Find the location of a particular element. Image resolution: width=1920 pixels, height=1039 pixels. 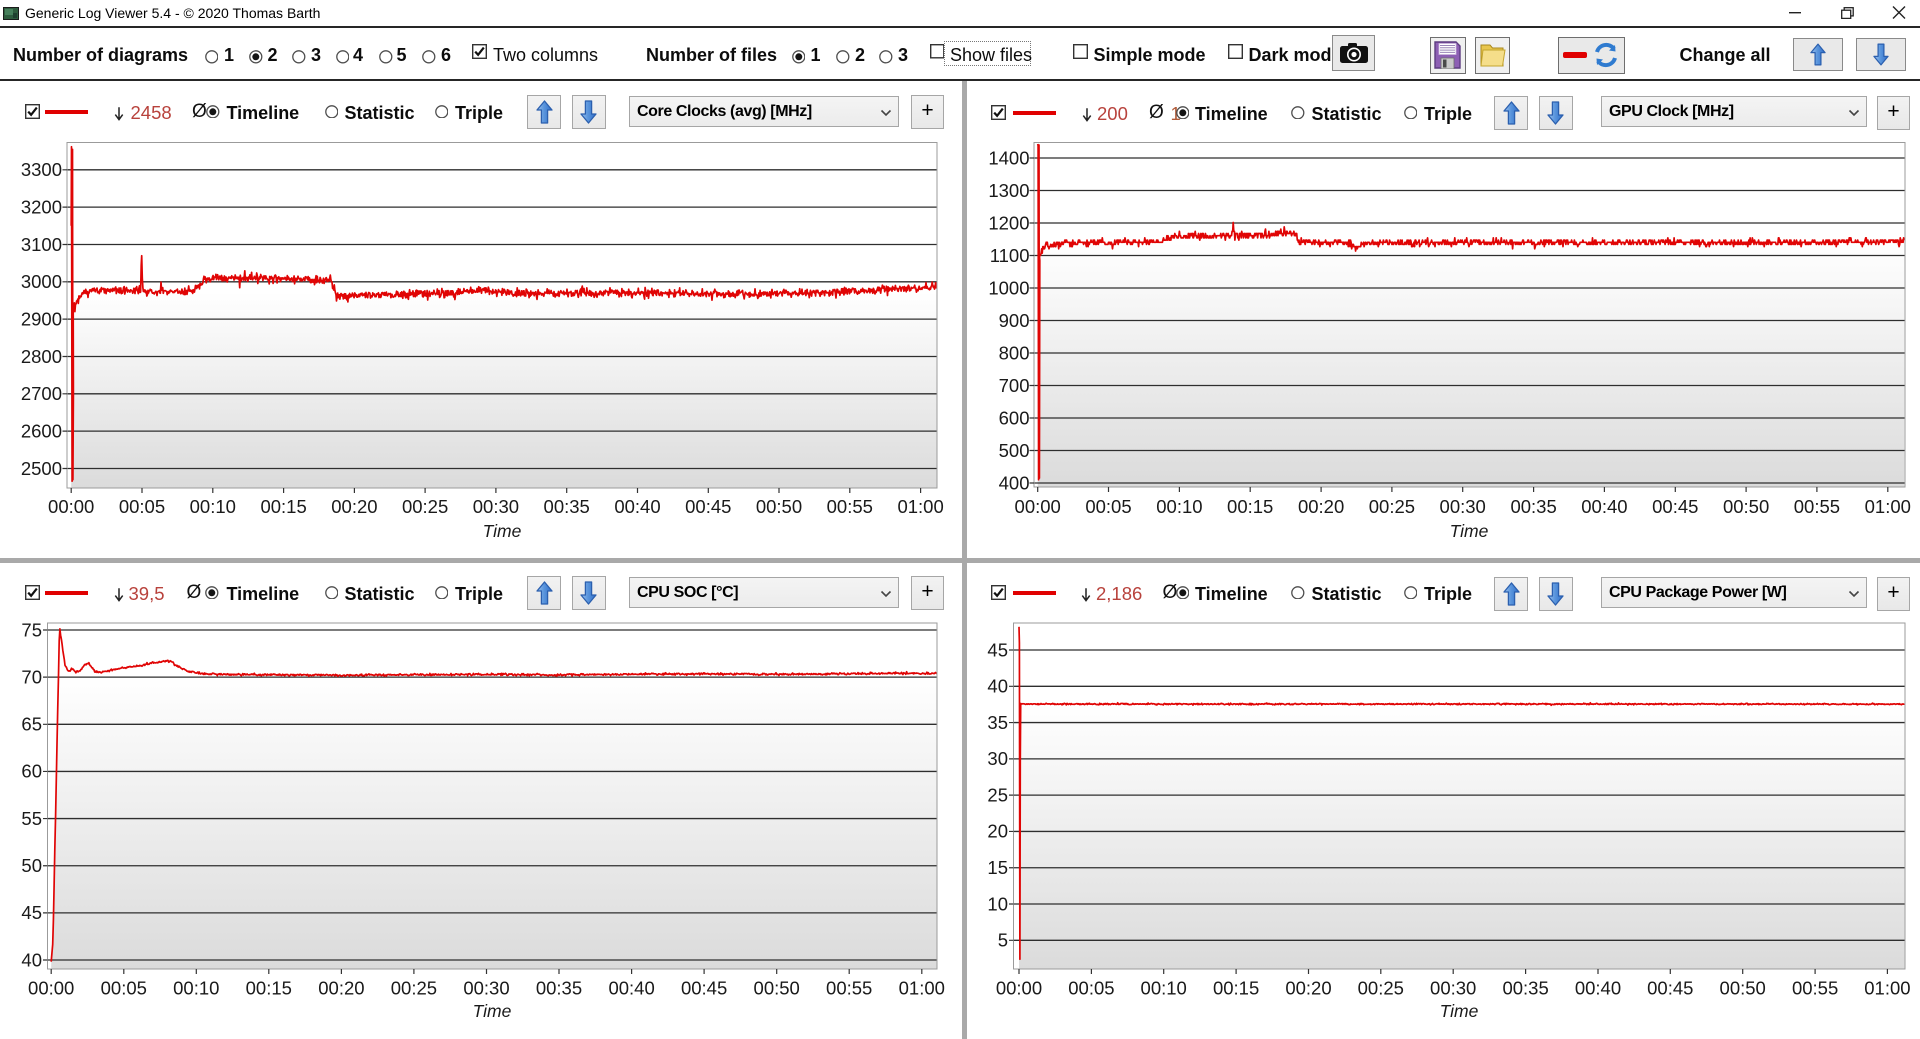

svg-text: 2900 is located at coordinates (41, 318).